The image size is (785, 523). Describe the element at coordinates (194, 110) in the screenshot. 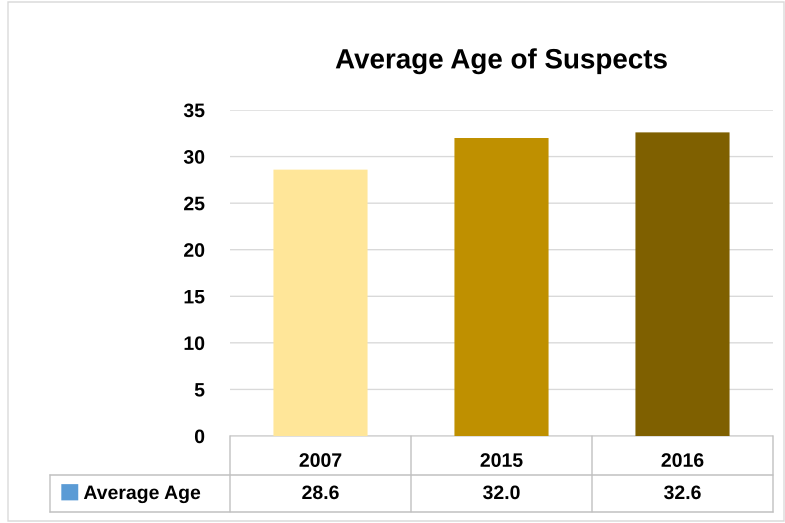

I see `y-tick-label: 35` at that location.